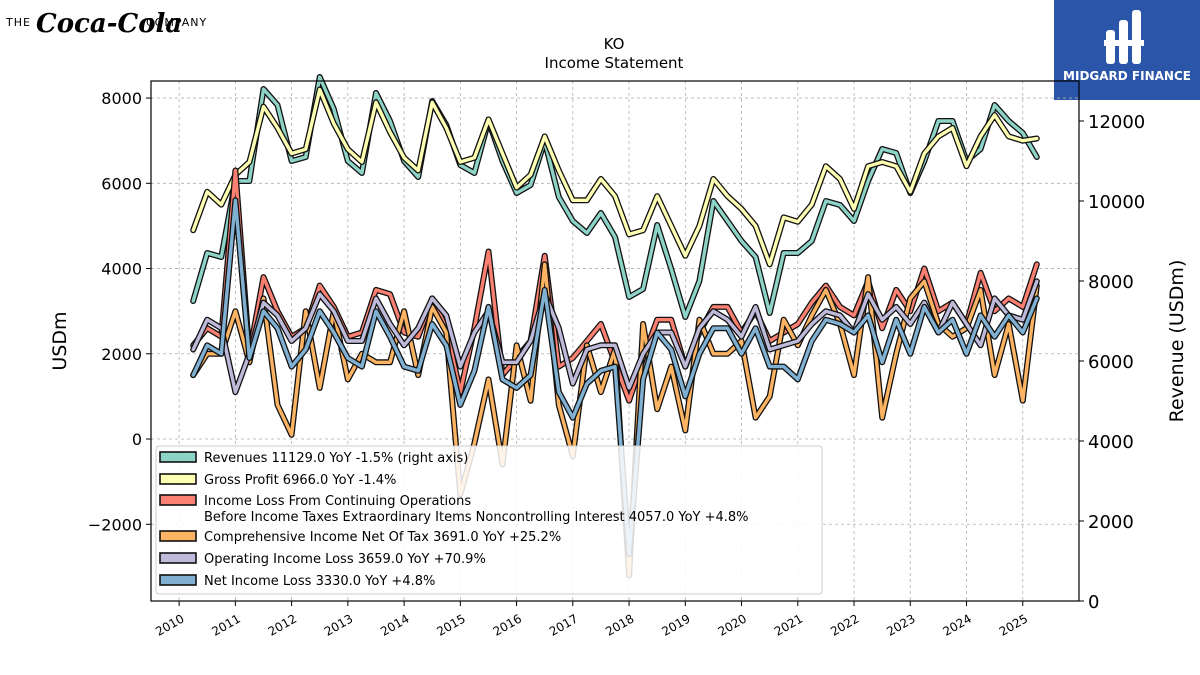 Image resolution: width=1200 pixels, height=675 pixels. What do you see at coordinates (957, 624) in the screenshot?
I see `x-tick-label: 2024` at bounding box center [957, 624].